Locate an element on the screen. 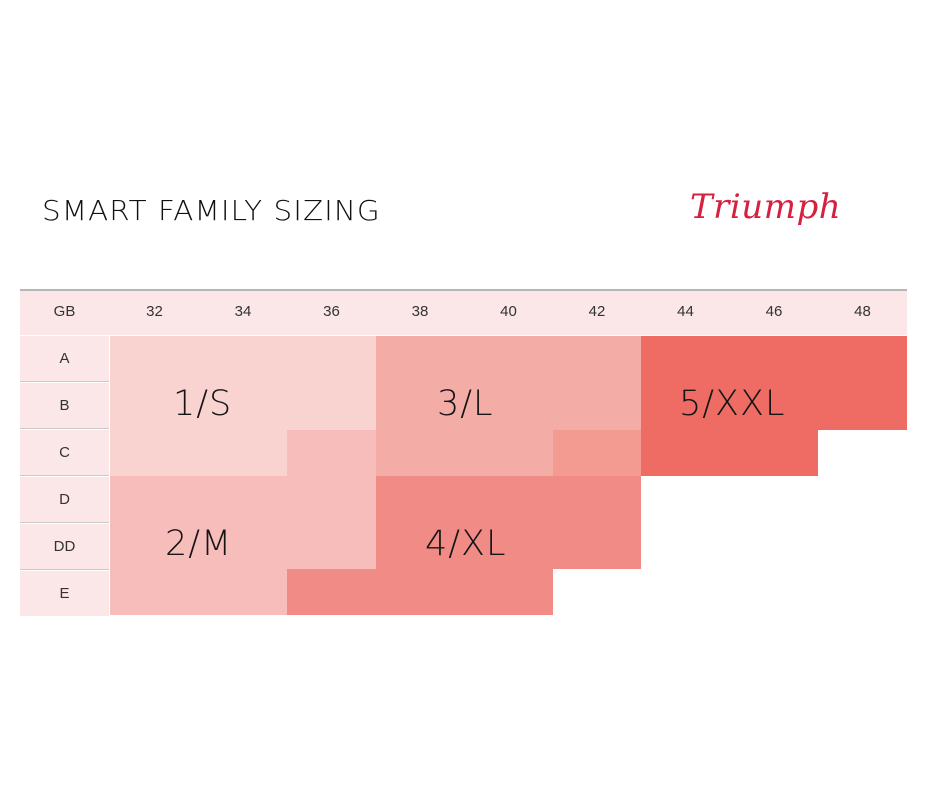 The width and height of the screenshot is (940, 788). cup-label-a: A is located at coordinates (64, 358).